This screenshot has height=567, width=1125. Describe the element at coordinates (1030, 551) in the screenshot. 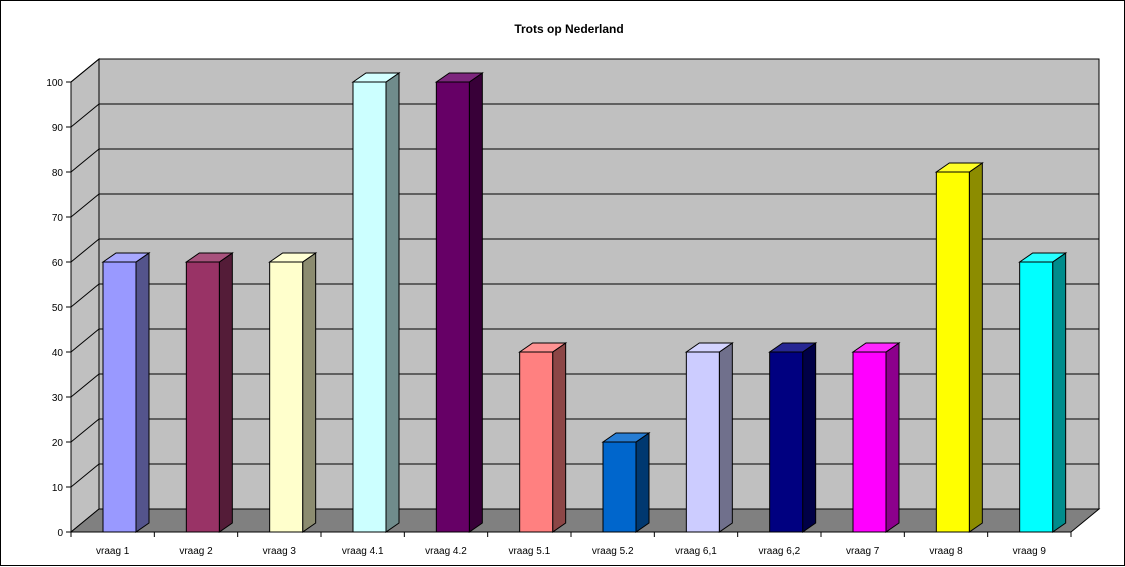

I see `x-tick-label: vraag 9` at that location.